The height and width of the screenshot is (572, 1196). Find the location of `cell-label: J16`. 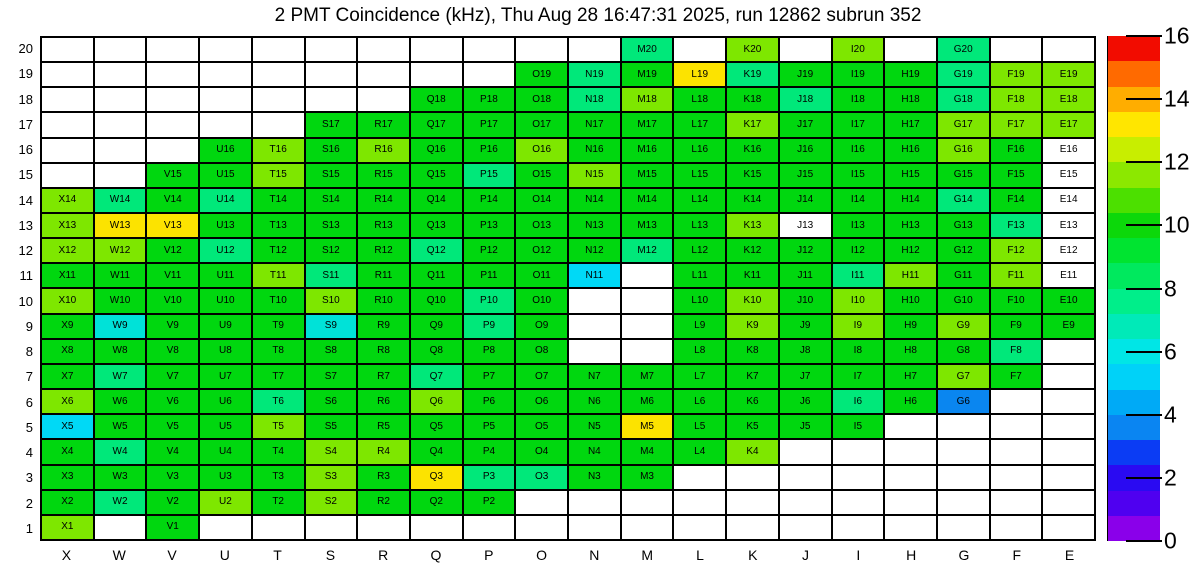

cell-label: J16 is located at coordinates (805, 150).